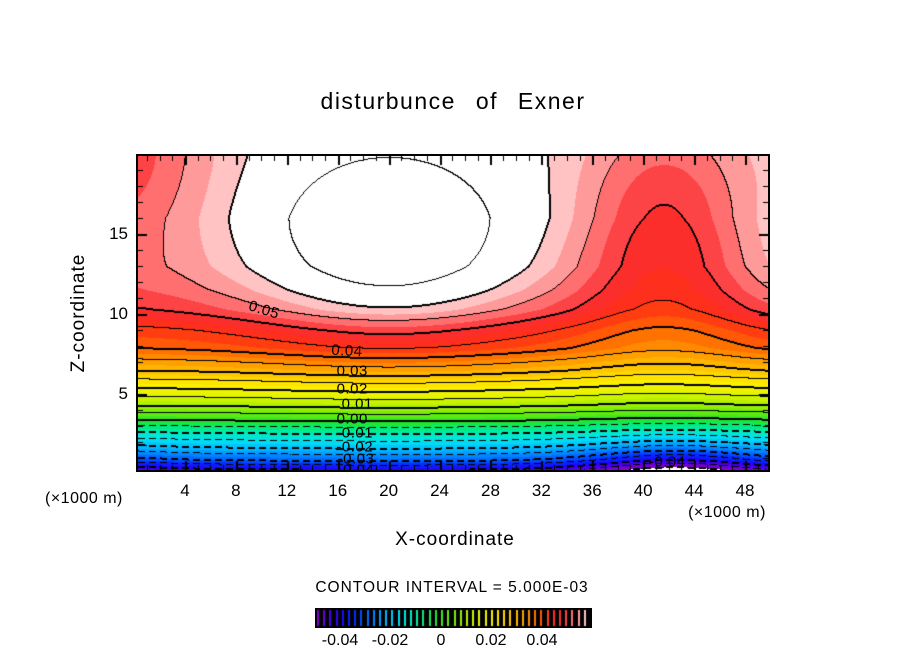 Image resolution: width=904 pixels, height=654 pixels. What do you see at coordinates (84, 498) in the screenshot?
I see `y-axis-unit: (×1000 m)` at bounding box center [84, 498].